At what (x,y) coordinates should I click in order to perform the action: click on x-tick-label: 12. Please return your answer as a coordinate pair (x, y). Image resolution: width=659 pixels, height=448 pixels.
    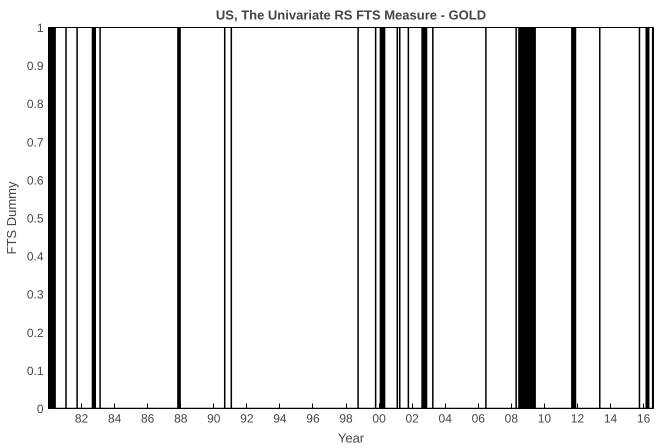
    Looking at the image, I should click on (577, 419).